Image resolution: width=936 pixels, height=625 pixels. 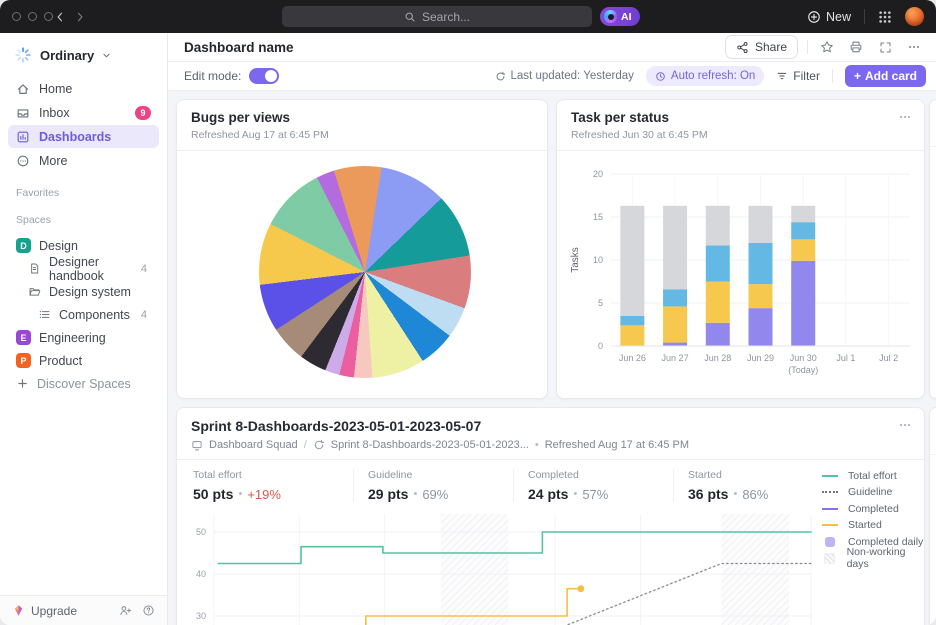 I want to click on sprint-icon, so click(x=319, y=445).